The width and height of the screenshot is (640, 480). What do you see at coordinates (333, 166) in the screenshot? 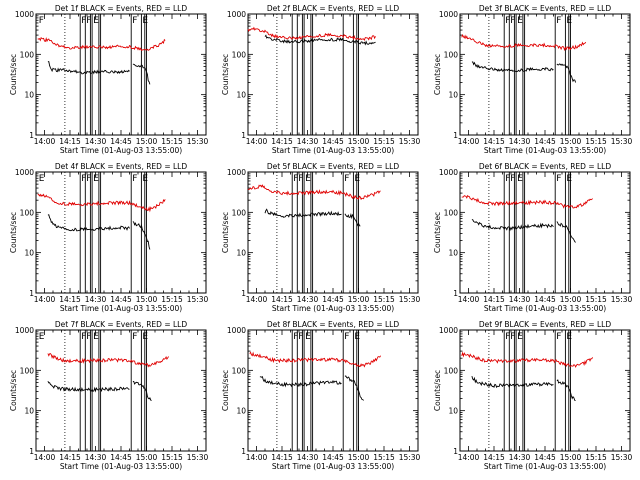
I see `chart-title: Det 5f BLACK = Events, RED = LLD` at bounding box center [333, 166].